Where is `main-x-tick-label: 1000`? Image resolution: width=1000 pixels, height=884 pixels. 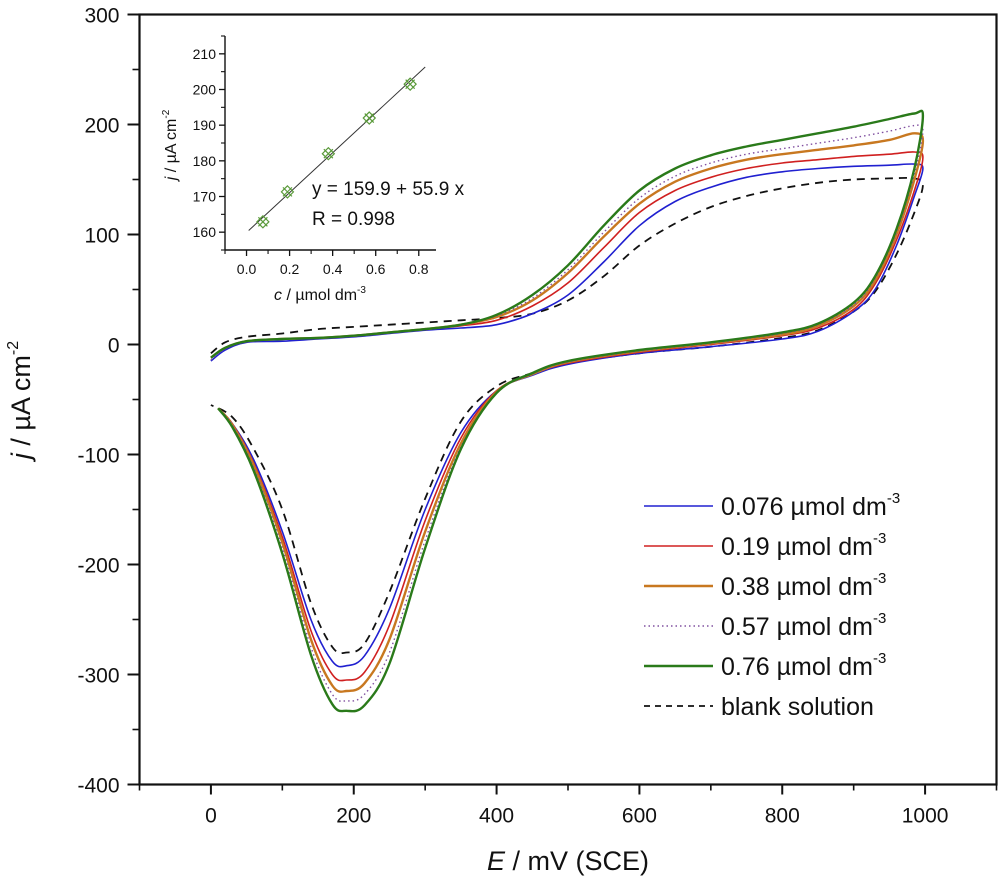
main-x-tick-label: 1000 is located at coordinates (925, 816).